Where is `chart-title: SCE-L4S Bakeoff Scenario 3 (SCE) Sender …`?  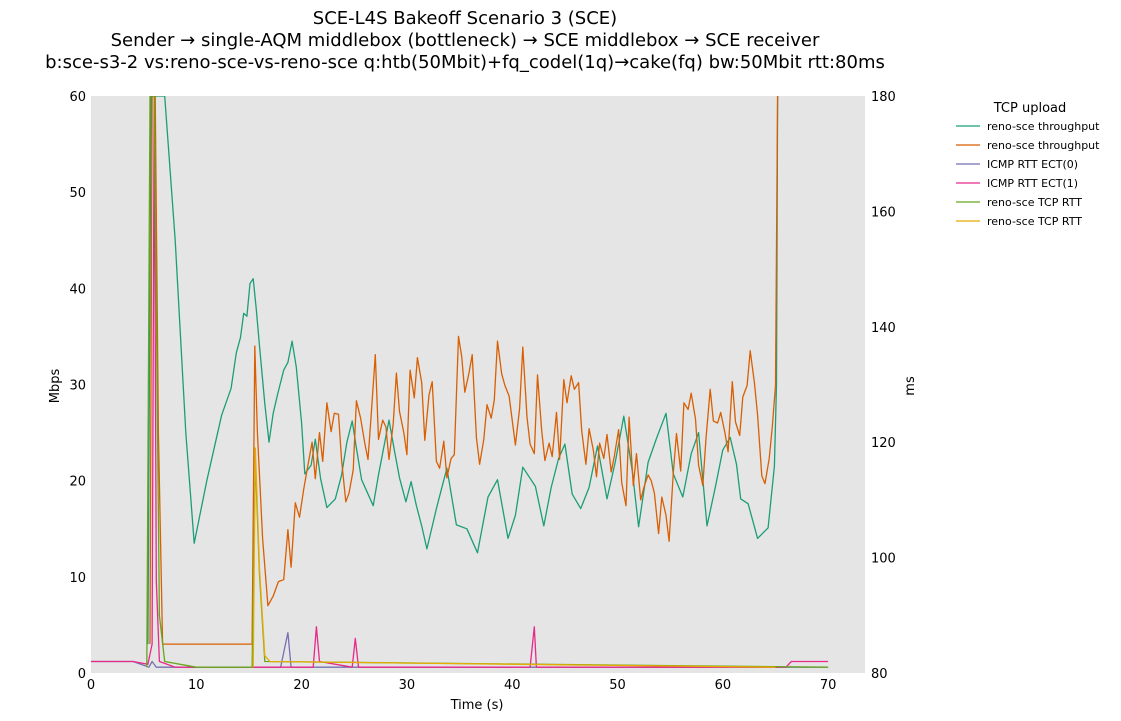 chart-title: SCE-L4S Bakeoff Scenario 3 (SCE) Sender … is located at coordinates (465, 40).